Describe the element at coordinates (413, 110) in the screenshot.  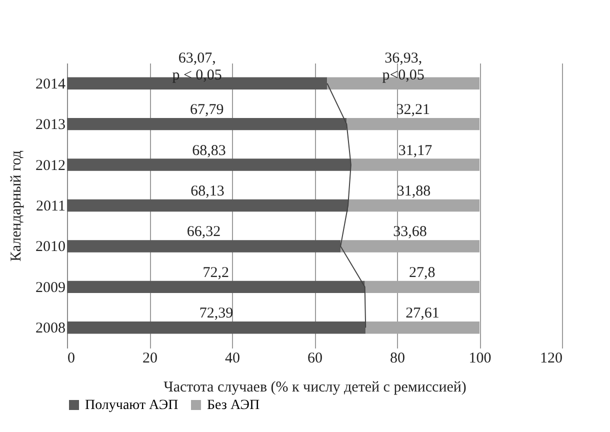
I see `data-label: 32,21` at that location.